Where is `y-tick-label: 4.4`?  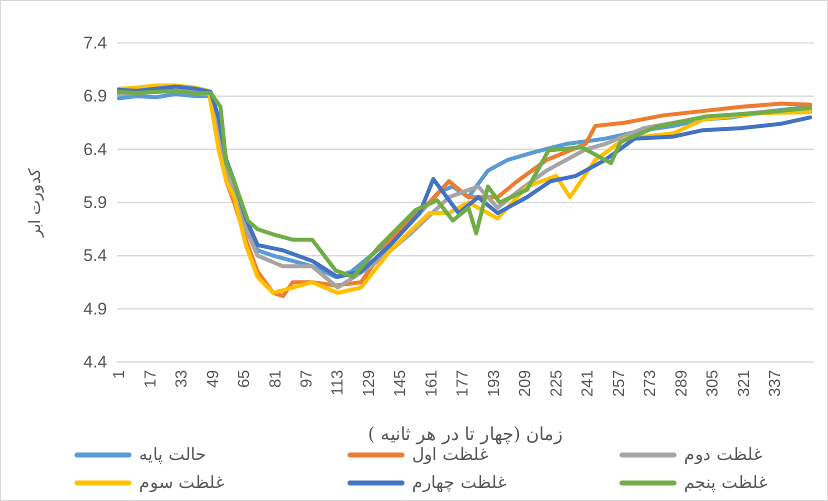 y-tick-label: 4.4 is located at coordinates (95, 362).